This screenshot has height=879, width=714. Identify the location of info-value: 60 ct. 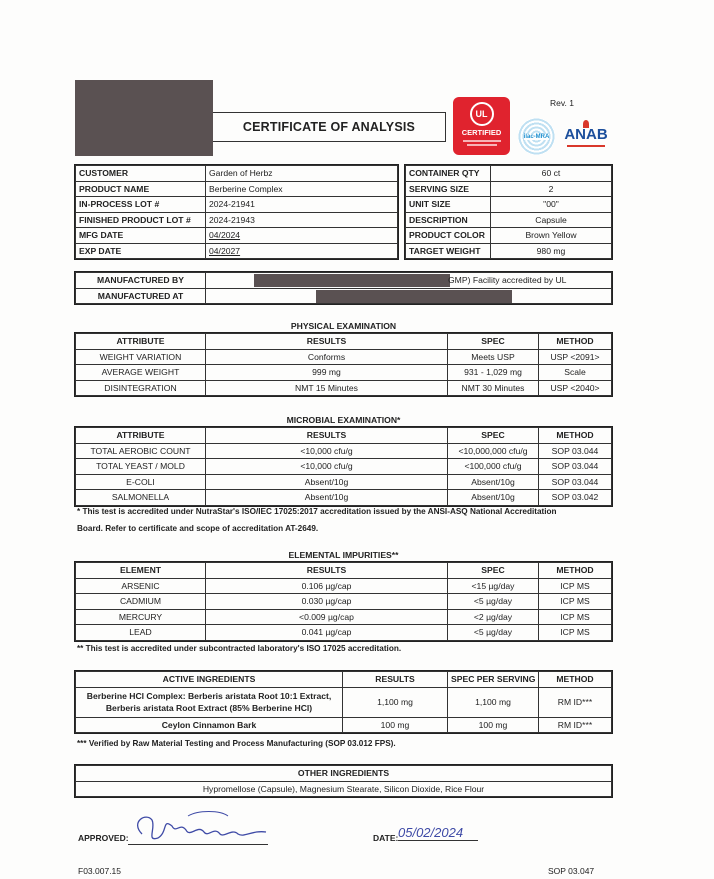
(551, 173).